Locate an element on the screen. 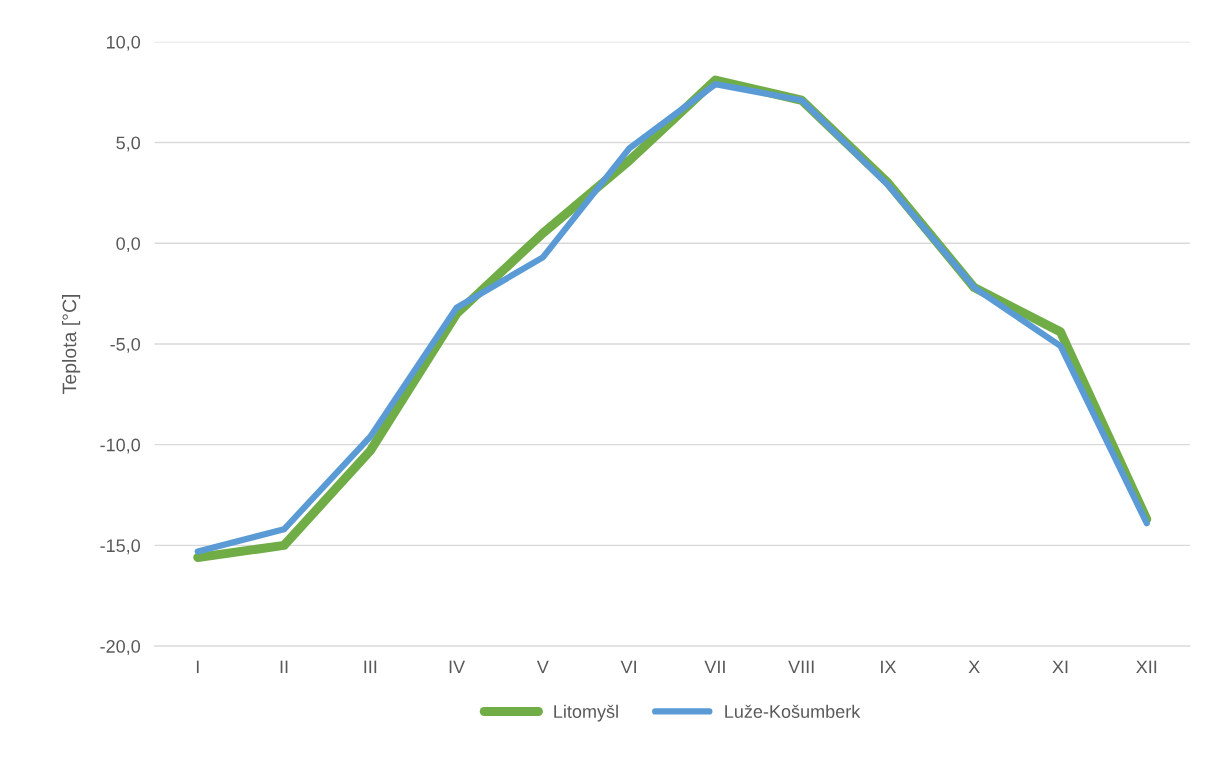  legend-label: Litomyšl is located at coordinates (586, 713).